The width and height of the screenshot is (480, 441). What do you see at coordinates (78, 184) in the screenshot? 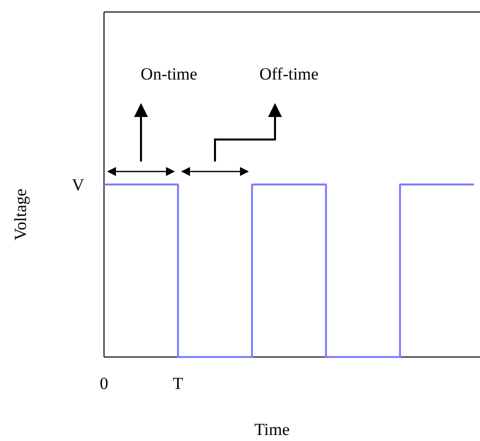
I see `text: V` at bounding box center [78, 184].